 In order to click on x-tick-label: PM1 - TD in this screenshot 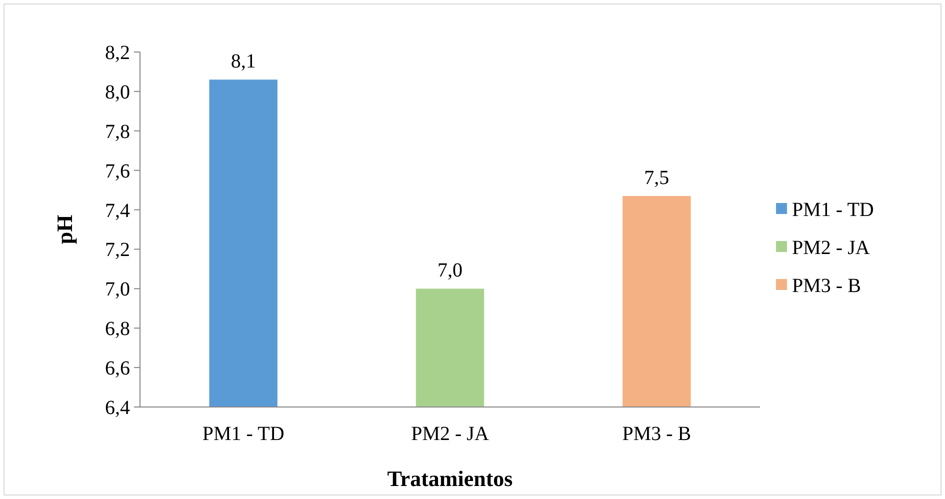, I will do `click(243, 434)`.